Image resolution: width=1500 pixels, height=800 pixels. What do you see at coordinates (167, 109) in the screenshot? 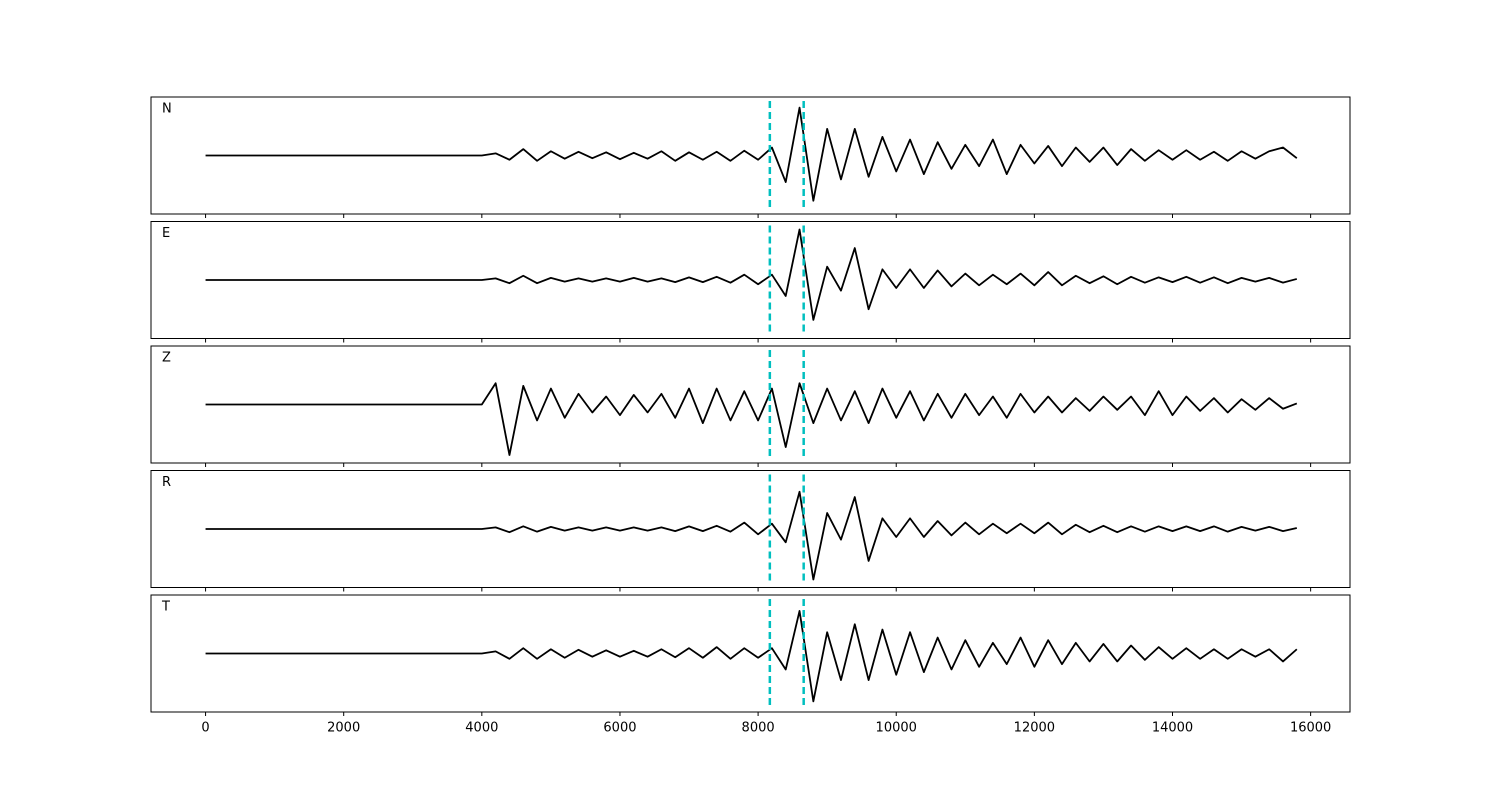
I see `panel-label: N` at bounding box center [167, 109].